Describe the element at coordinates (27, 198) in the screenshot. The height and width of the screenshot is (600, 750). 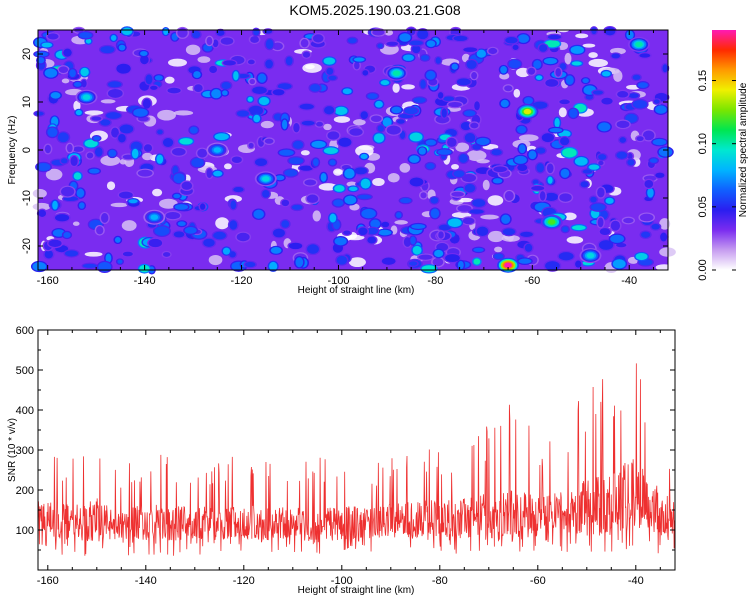
I see `y-tick-label: -10` at that location.